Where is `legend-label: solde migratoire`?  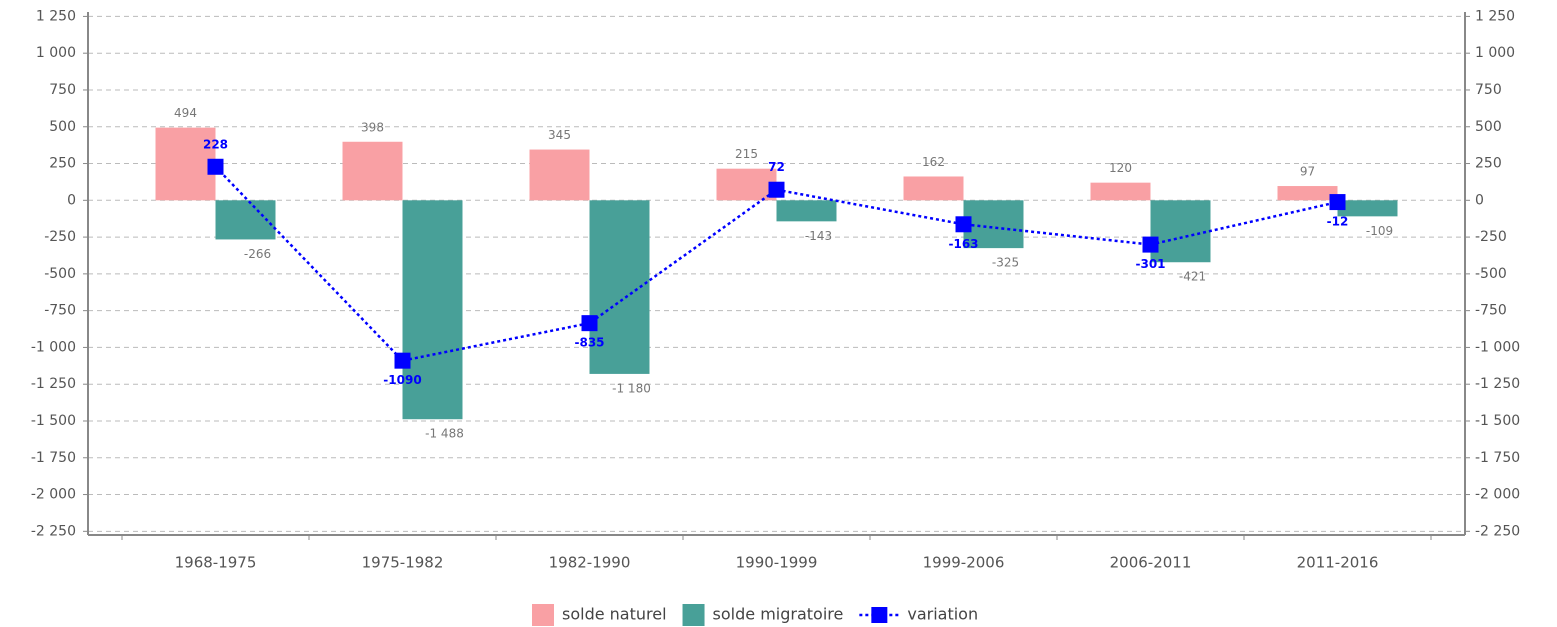 legend-label: solde migratoire is located at coordinates (778, 614).